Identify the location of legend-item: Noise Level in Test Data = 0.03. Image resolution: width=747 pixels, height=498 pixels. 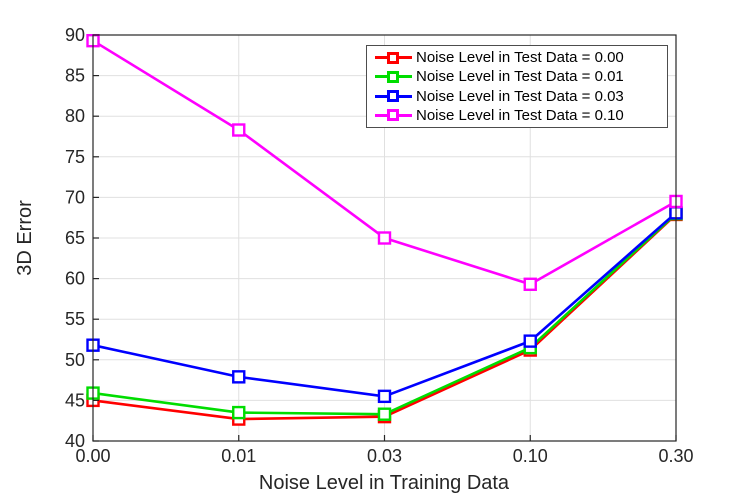
(519, 96).